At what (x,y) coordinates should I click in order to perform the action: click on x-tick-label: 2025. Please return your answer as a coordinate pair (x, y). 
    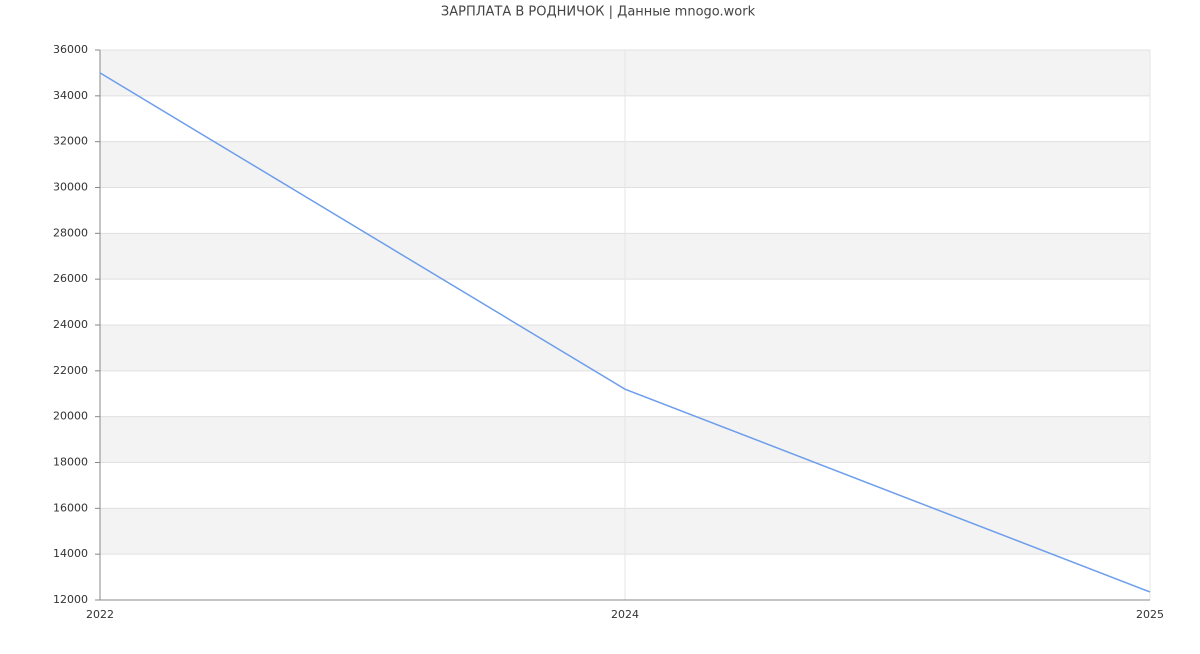
    Looking at the image, I should click on (1150, 614).